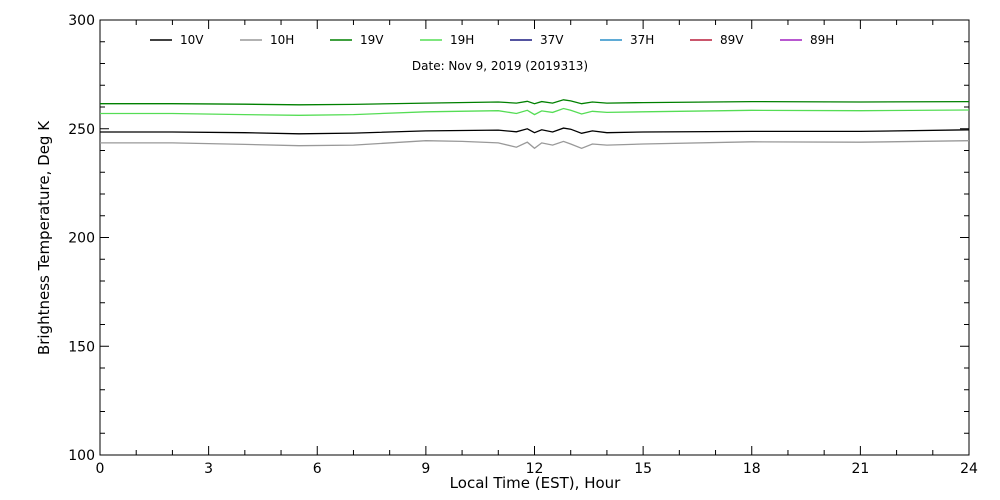  What do you see at coordinates (192, 40) in the screenshot?
I see `legend-label-10v: 10V` at bounding box center [192, 40].